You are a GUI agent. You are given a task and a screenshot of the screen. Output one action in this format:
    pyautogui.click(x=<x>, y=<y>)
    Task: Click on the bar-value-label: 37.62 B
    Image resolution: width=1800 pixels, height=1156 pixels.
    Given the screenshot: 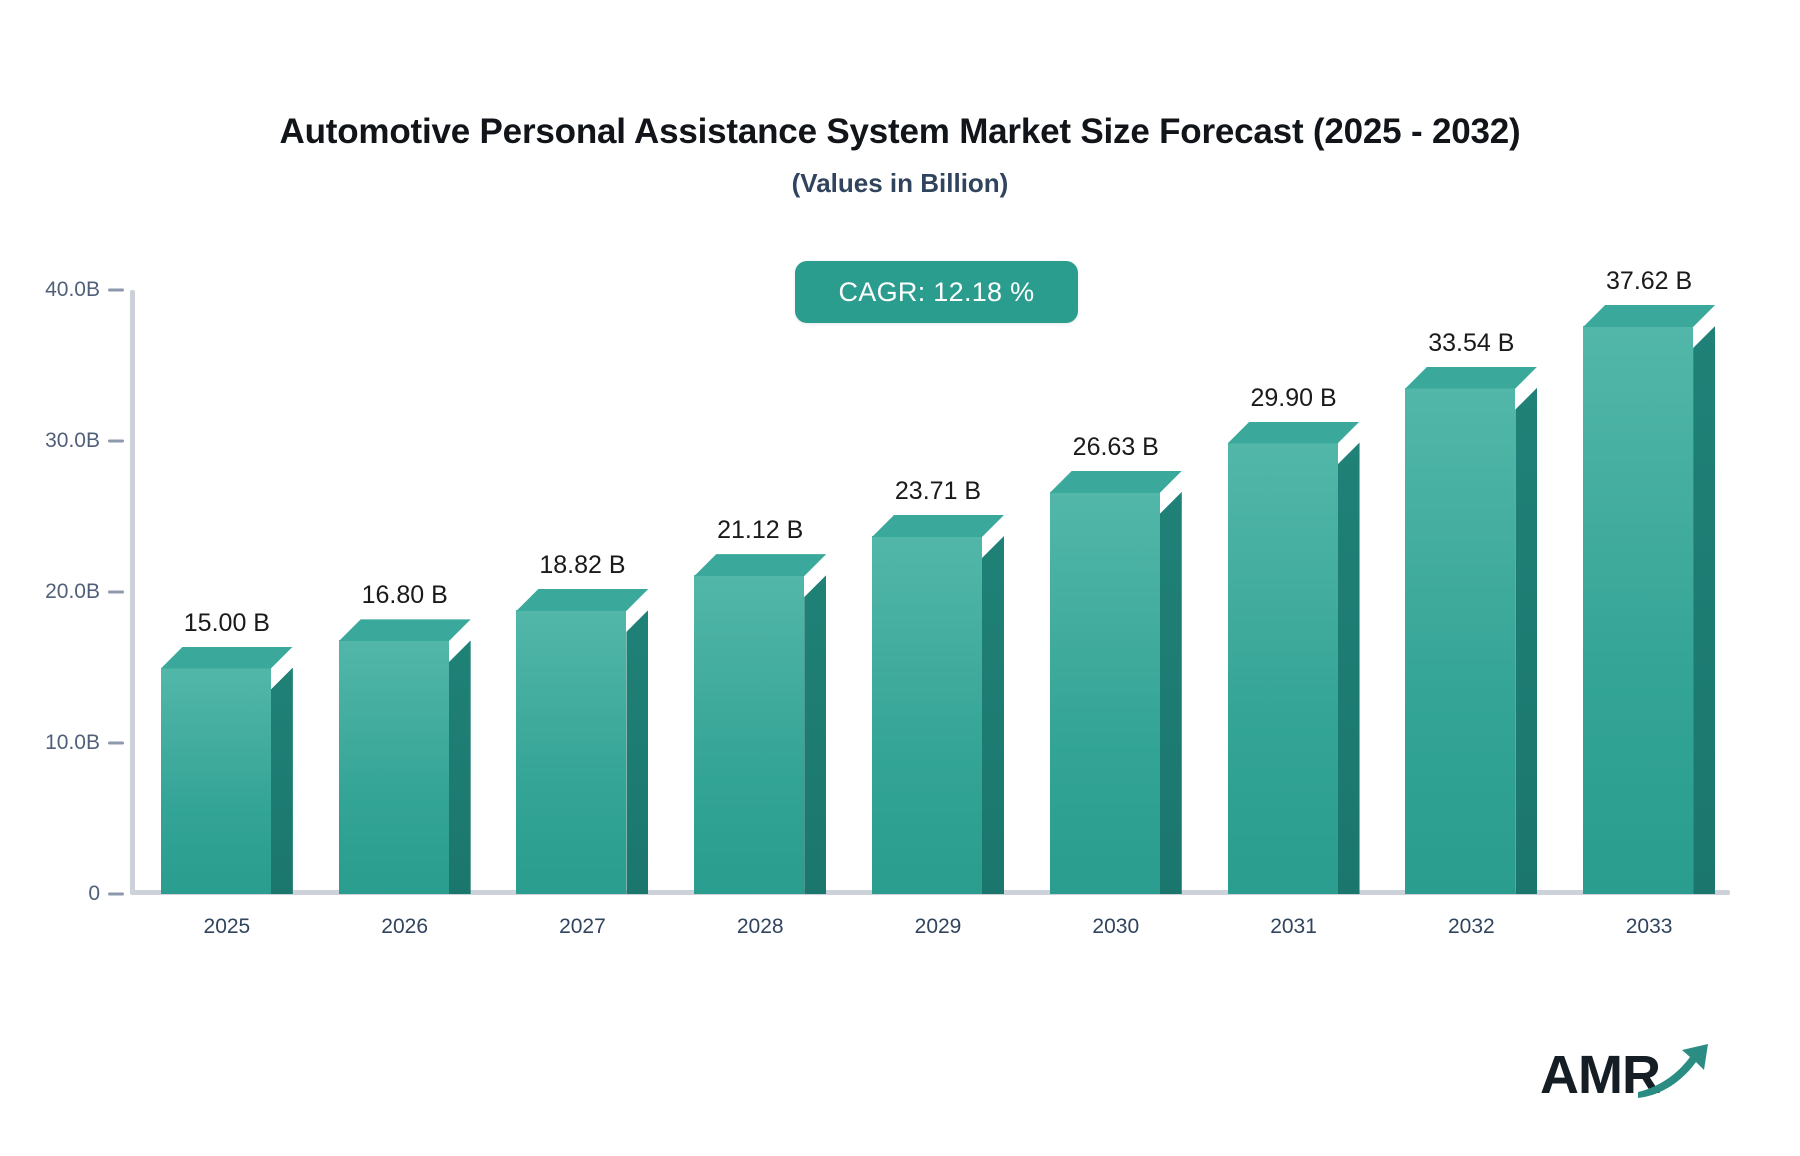 What is the action you would take?
    pyautogui.click(x=1649, y=280)
    